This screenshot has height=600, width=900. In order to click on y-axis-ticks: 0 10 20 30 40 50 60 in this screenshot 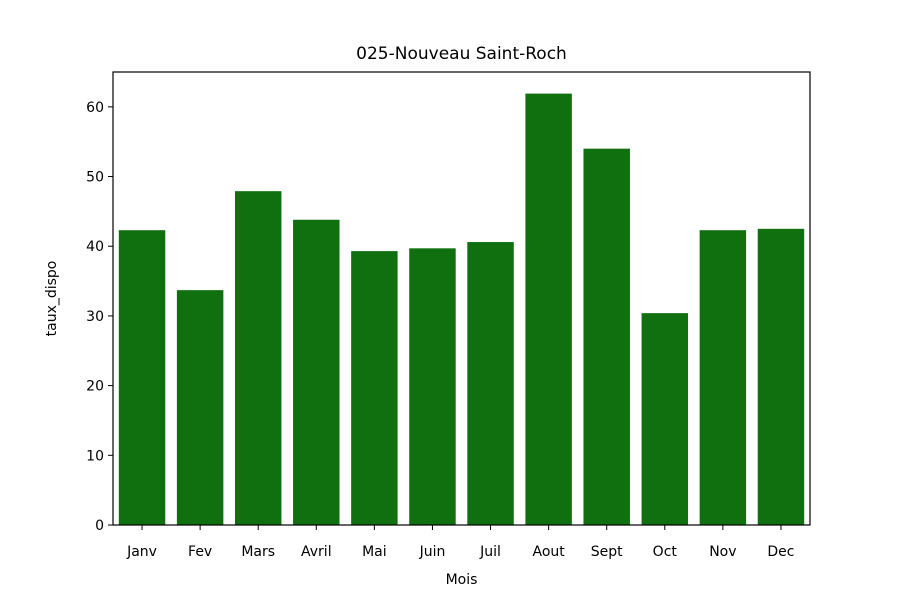, I will do `click(99, 317)`.